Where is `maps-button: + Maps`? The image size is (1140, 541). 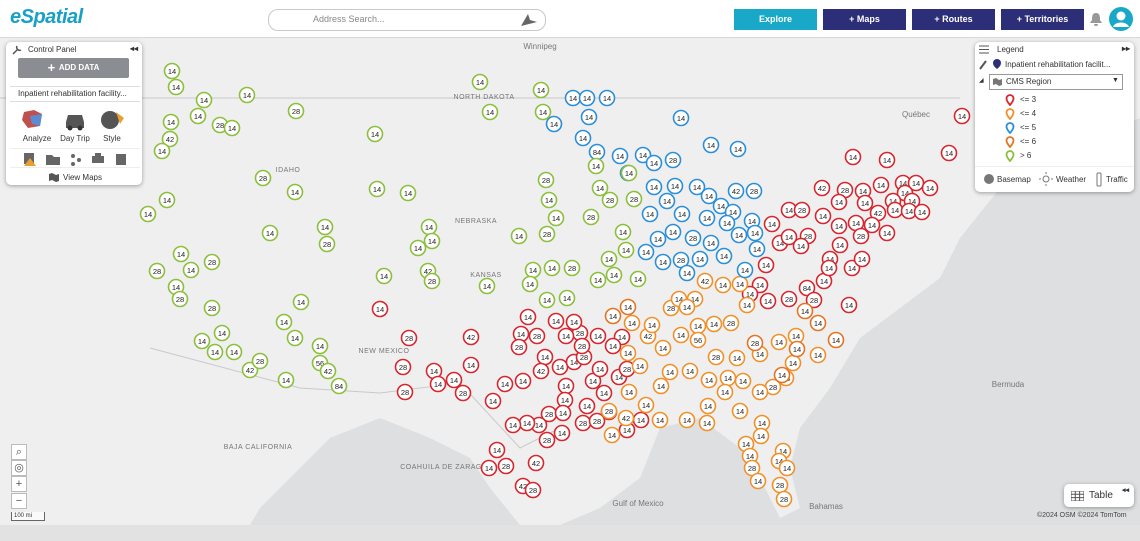
maps-button: + Maps is located at coordinates (864, 19).